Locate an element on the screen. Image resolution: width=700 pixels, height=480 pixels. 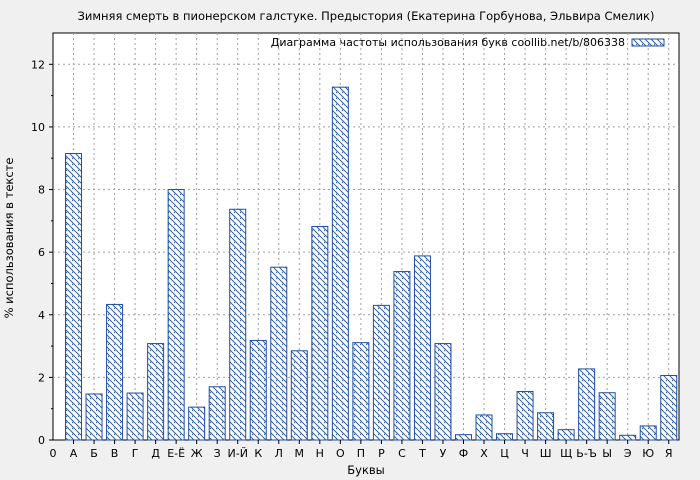
x-tick-label: Ь-Ъ is located at coordinates (586, 453).